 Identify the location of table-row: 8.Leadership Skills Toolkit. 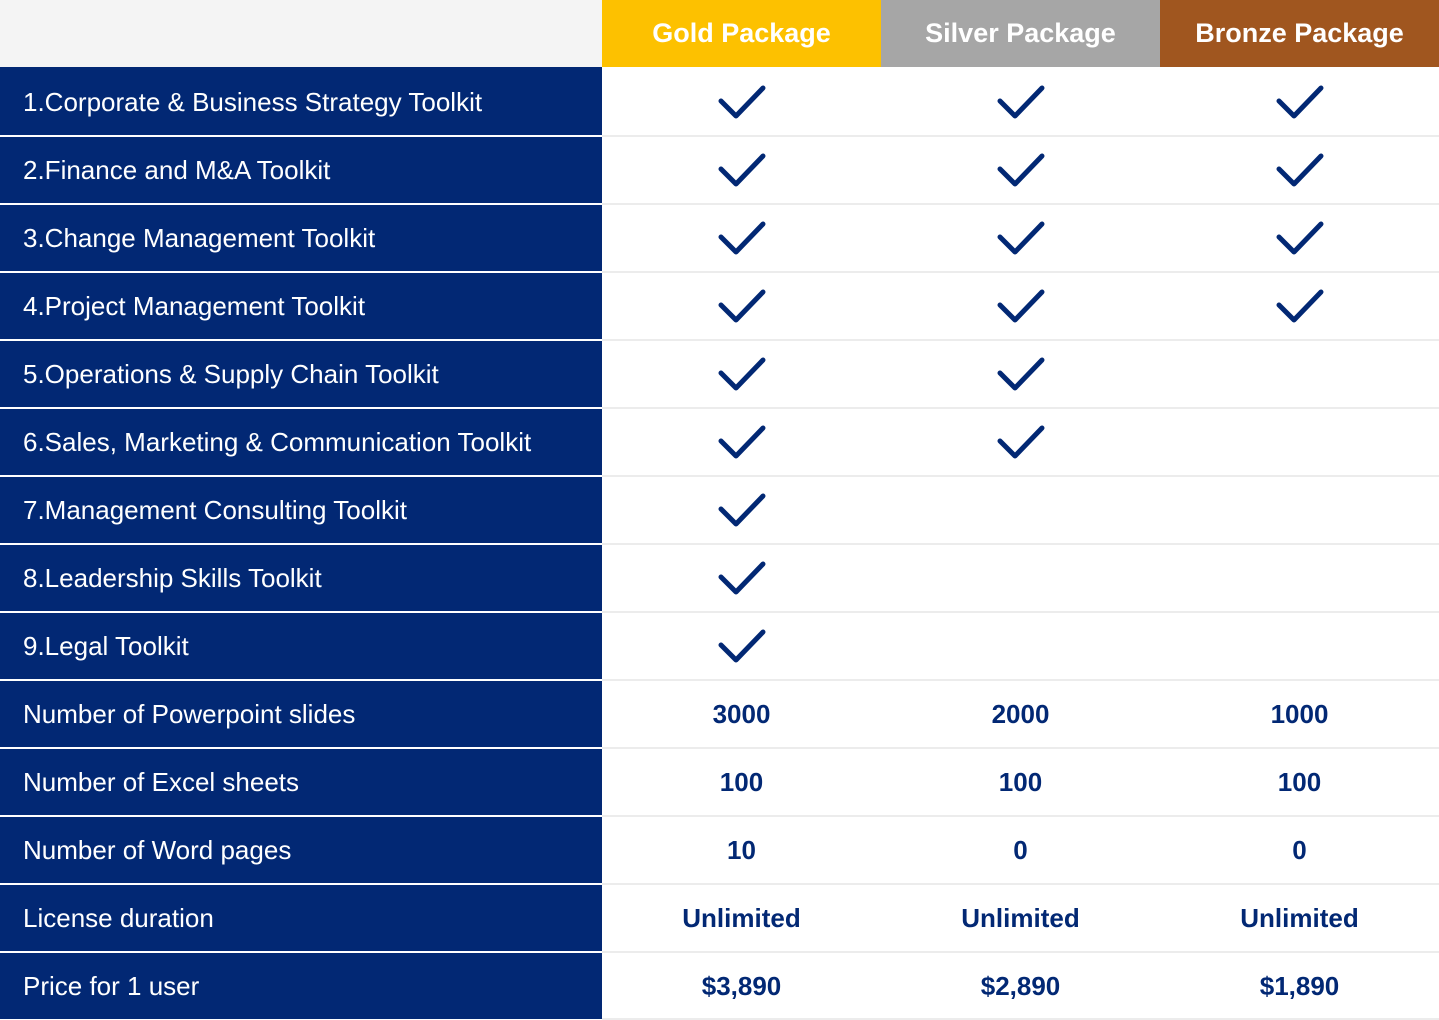
(719, 577).